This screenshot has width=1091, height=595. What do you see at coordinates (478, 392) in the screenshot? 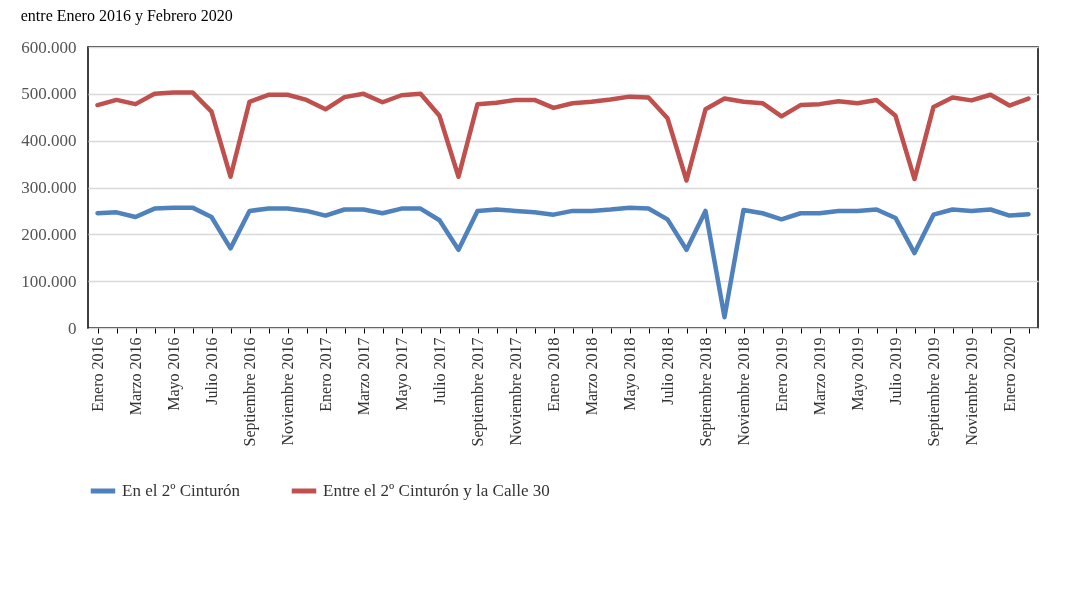
I see `x-tick-label: Septiembre 2017` at bounding box center [478, 392].